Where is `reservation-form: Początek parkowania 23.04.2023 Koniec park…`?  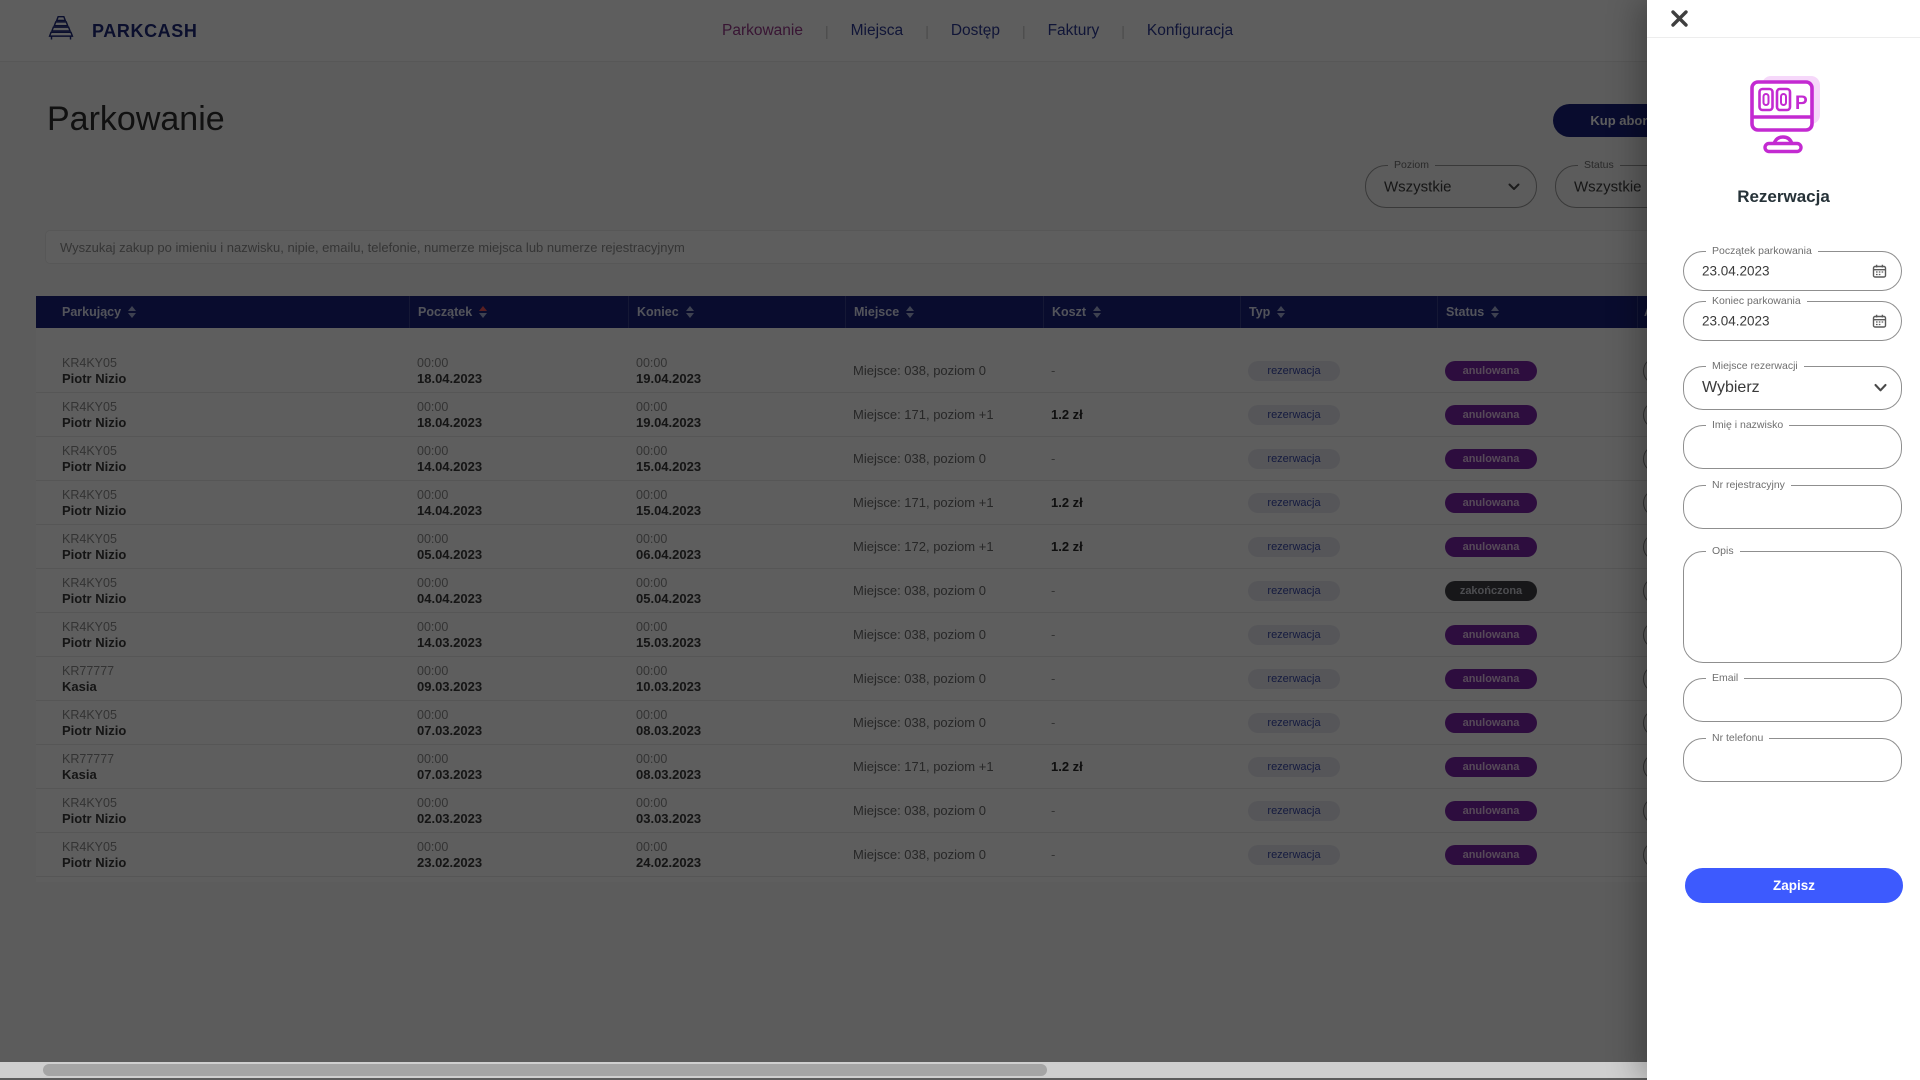 reservation-form: Początek parkowania 23.04.2023 Koniec park… is located at coordinates (1792, 513).